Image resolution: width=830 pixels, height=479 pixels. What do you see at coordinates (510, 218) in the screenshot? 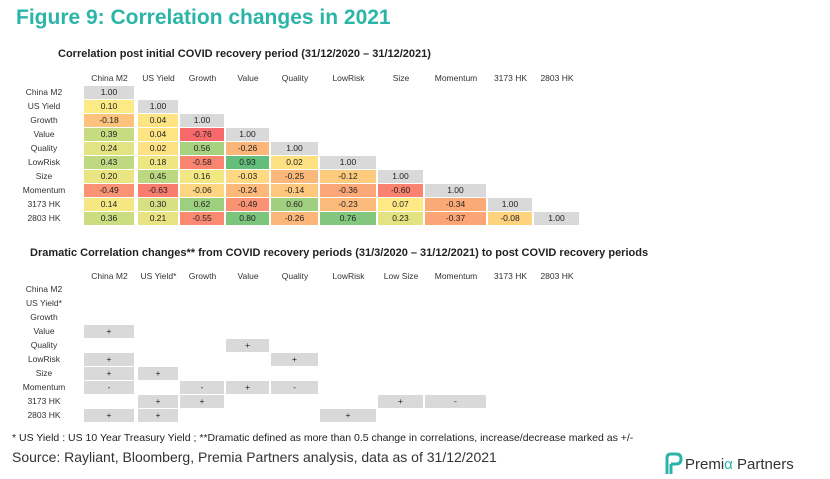
I see `heatmap-cell: -0.08` at bounding box center [510, 218].